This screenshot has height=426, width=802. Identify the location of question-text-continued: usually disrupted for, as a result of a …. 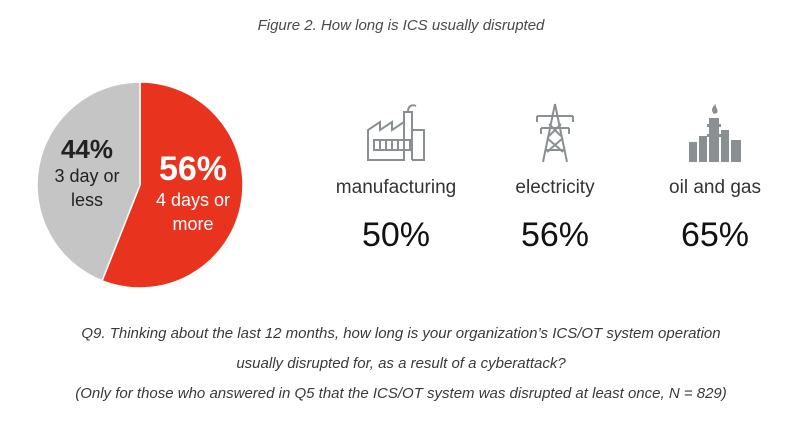
(401, 363).